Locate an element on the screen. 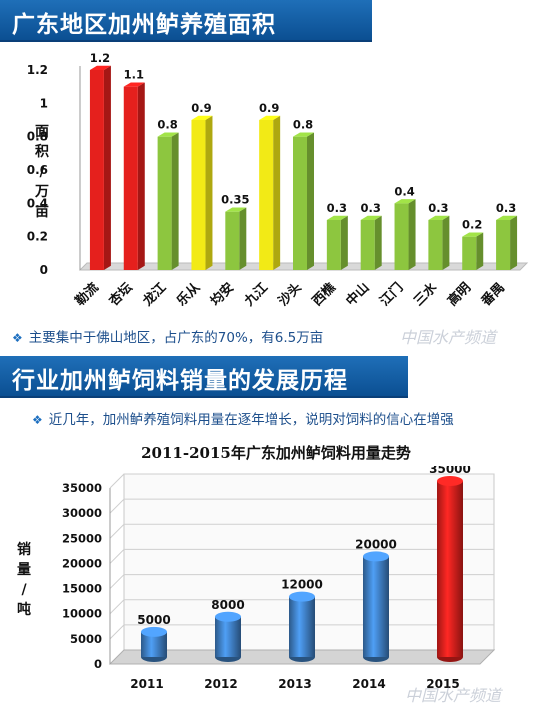 Image resolution: width=552 pixels, height=709 pixels. y-tick-label: 35000 is located at coordinates (82, 488).